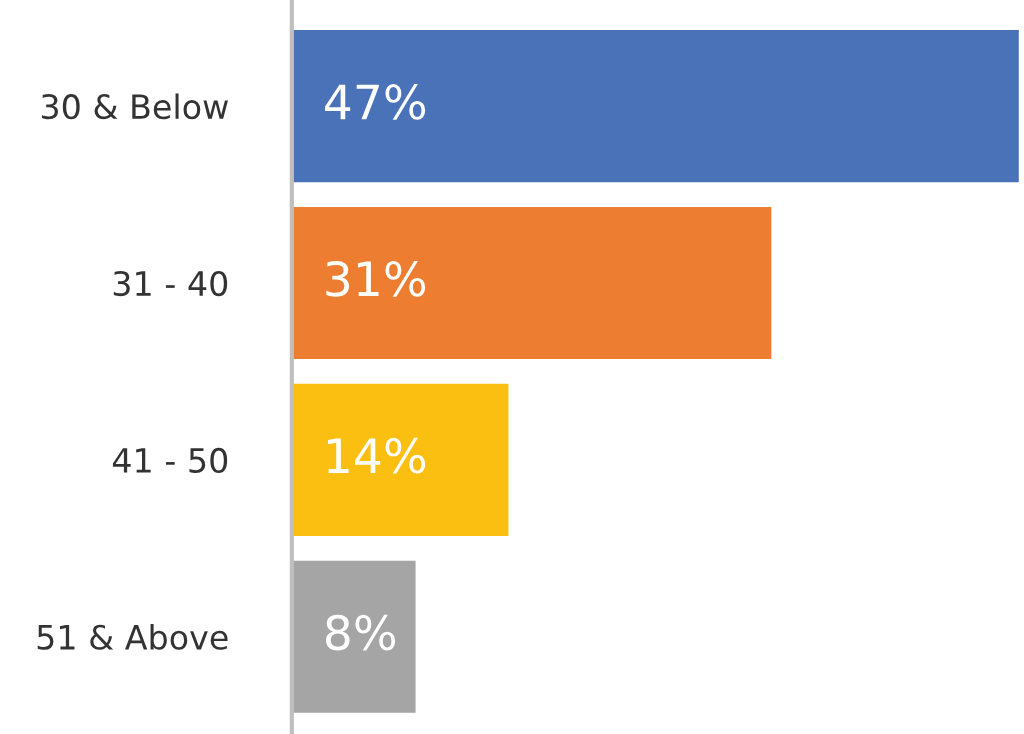  What do you see at coordinates (376, 278) in the screenshot?
I see `data-label: 31%` at bounding box center [376, 278].